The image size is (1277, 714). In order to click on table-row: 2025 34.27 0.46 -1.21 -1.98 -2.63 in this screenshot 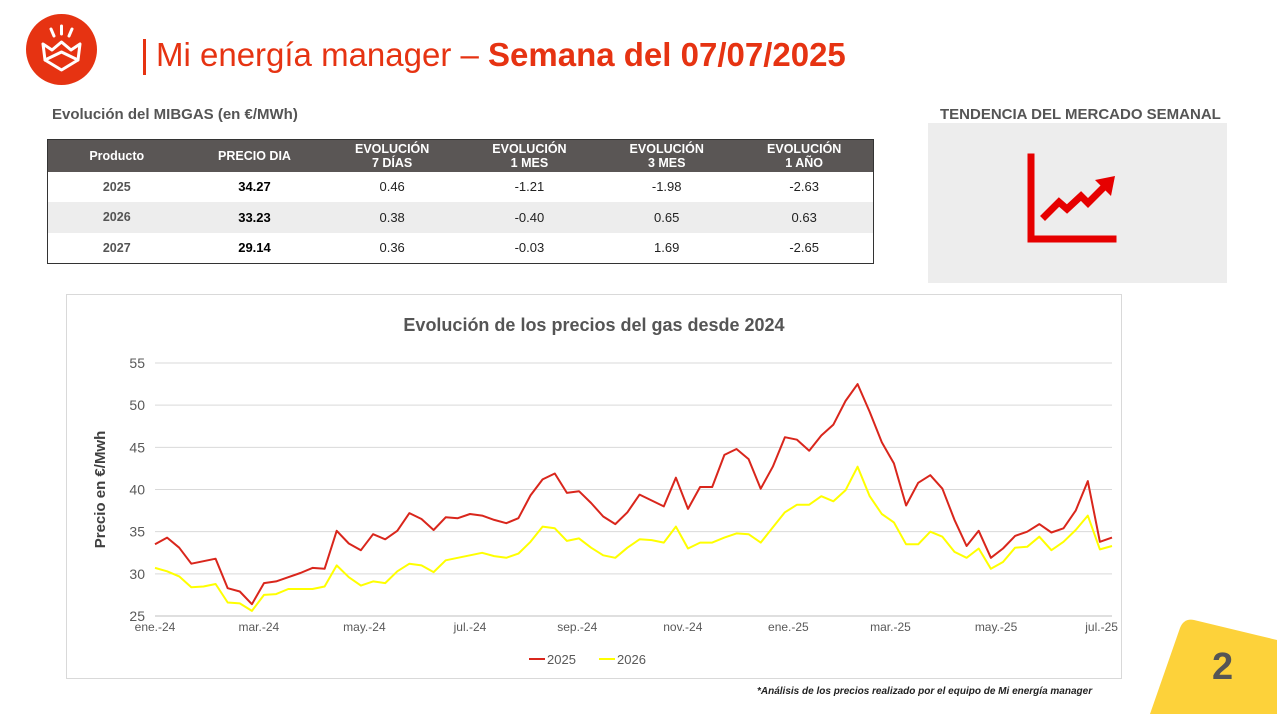, I will do `click(461, 187)`.